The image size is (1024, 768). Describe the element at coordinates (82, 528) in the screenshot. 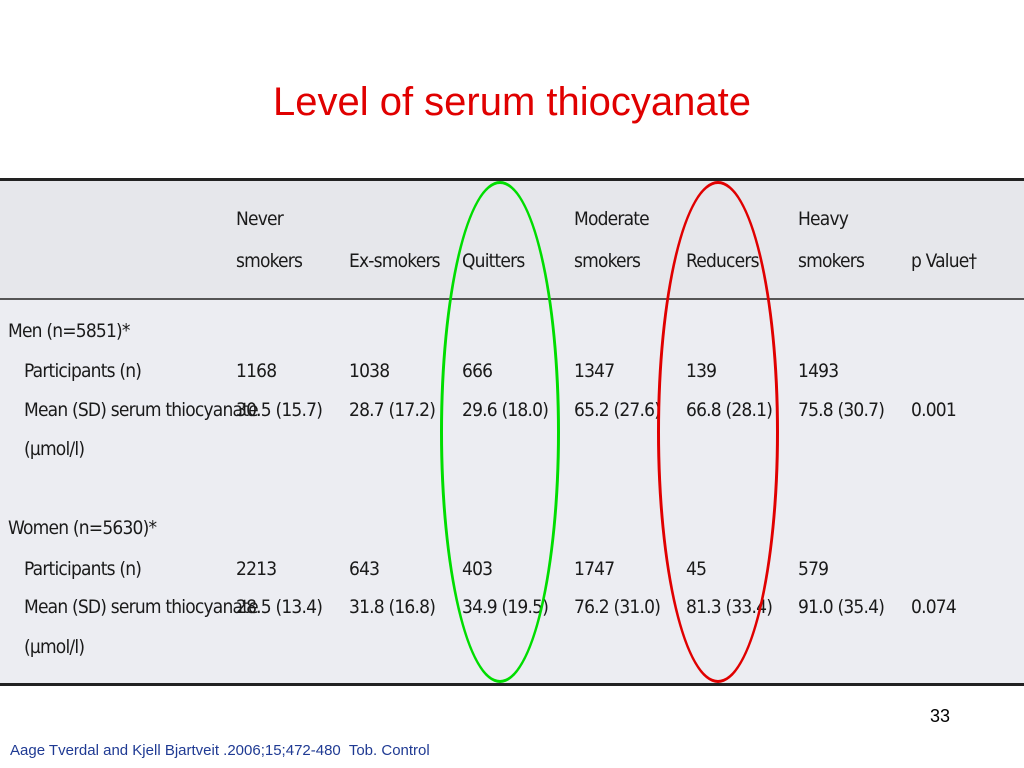

I see `group-label-women: Women (n=5630)*` at that location.